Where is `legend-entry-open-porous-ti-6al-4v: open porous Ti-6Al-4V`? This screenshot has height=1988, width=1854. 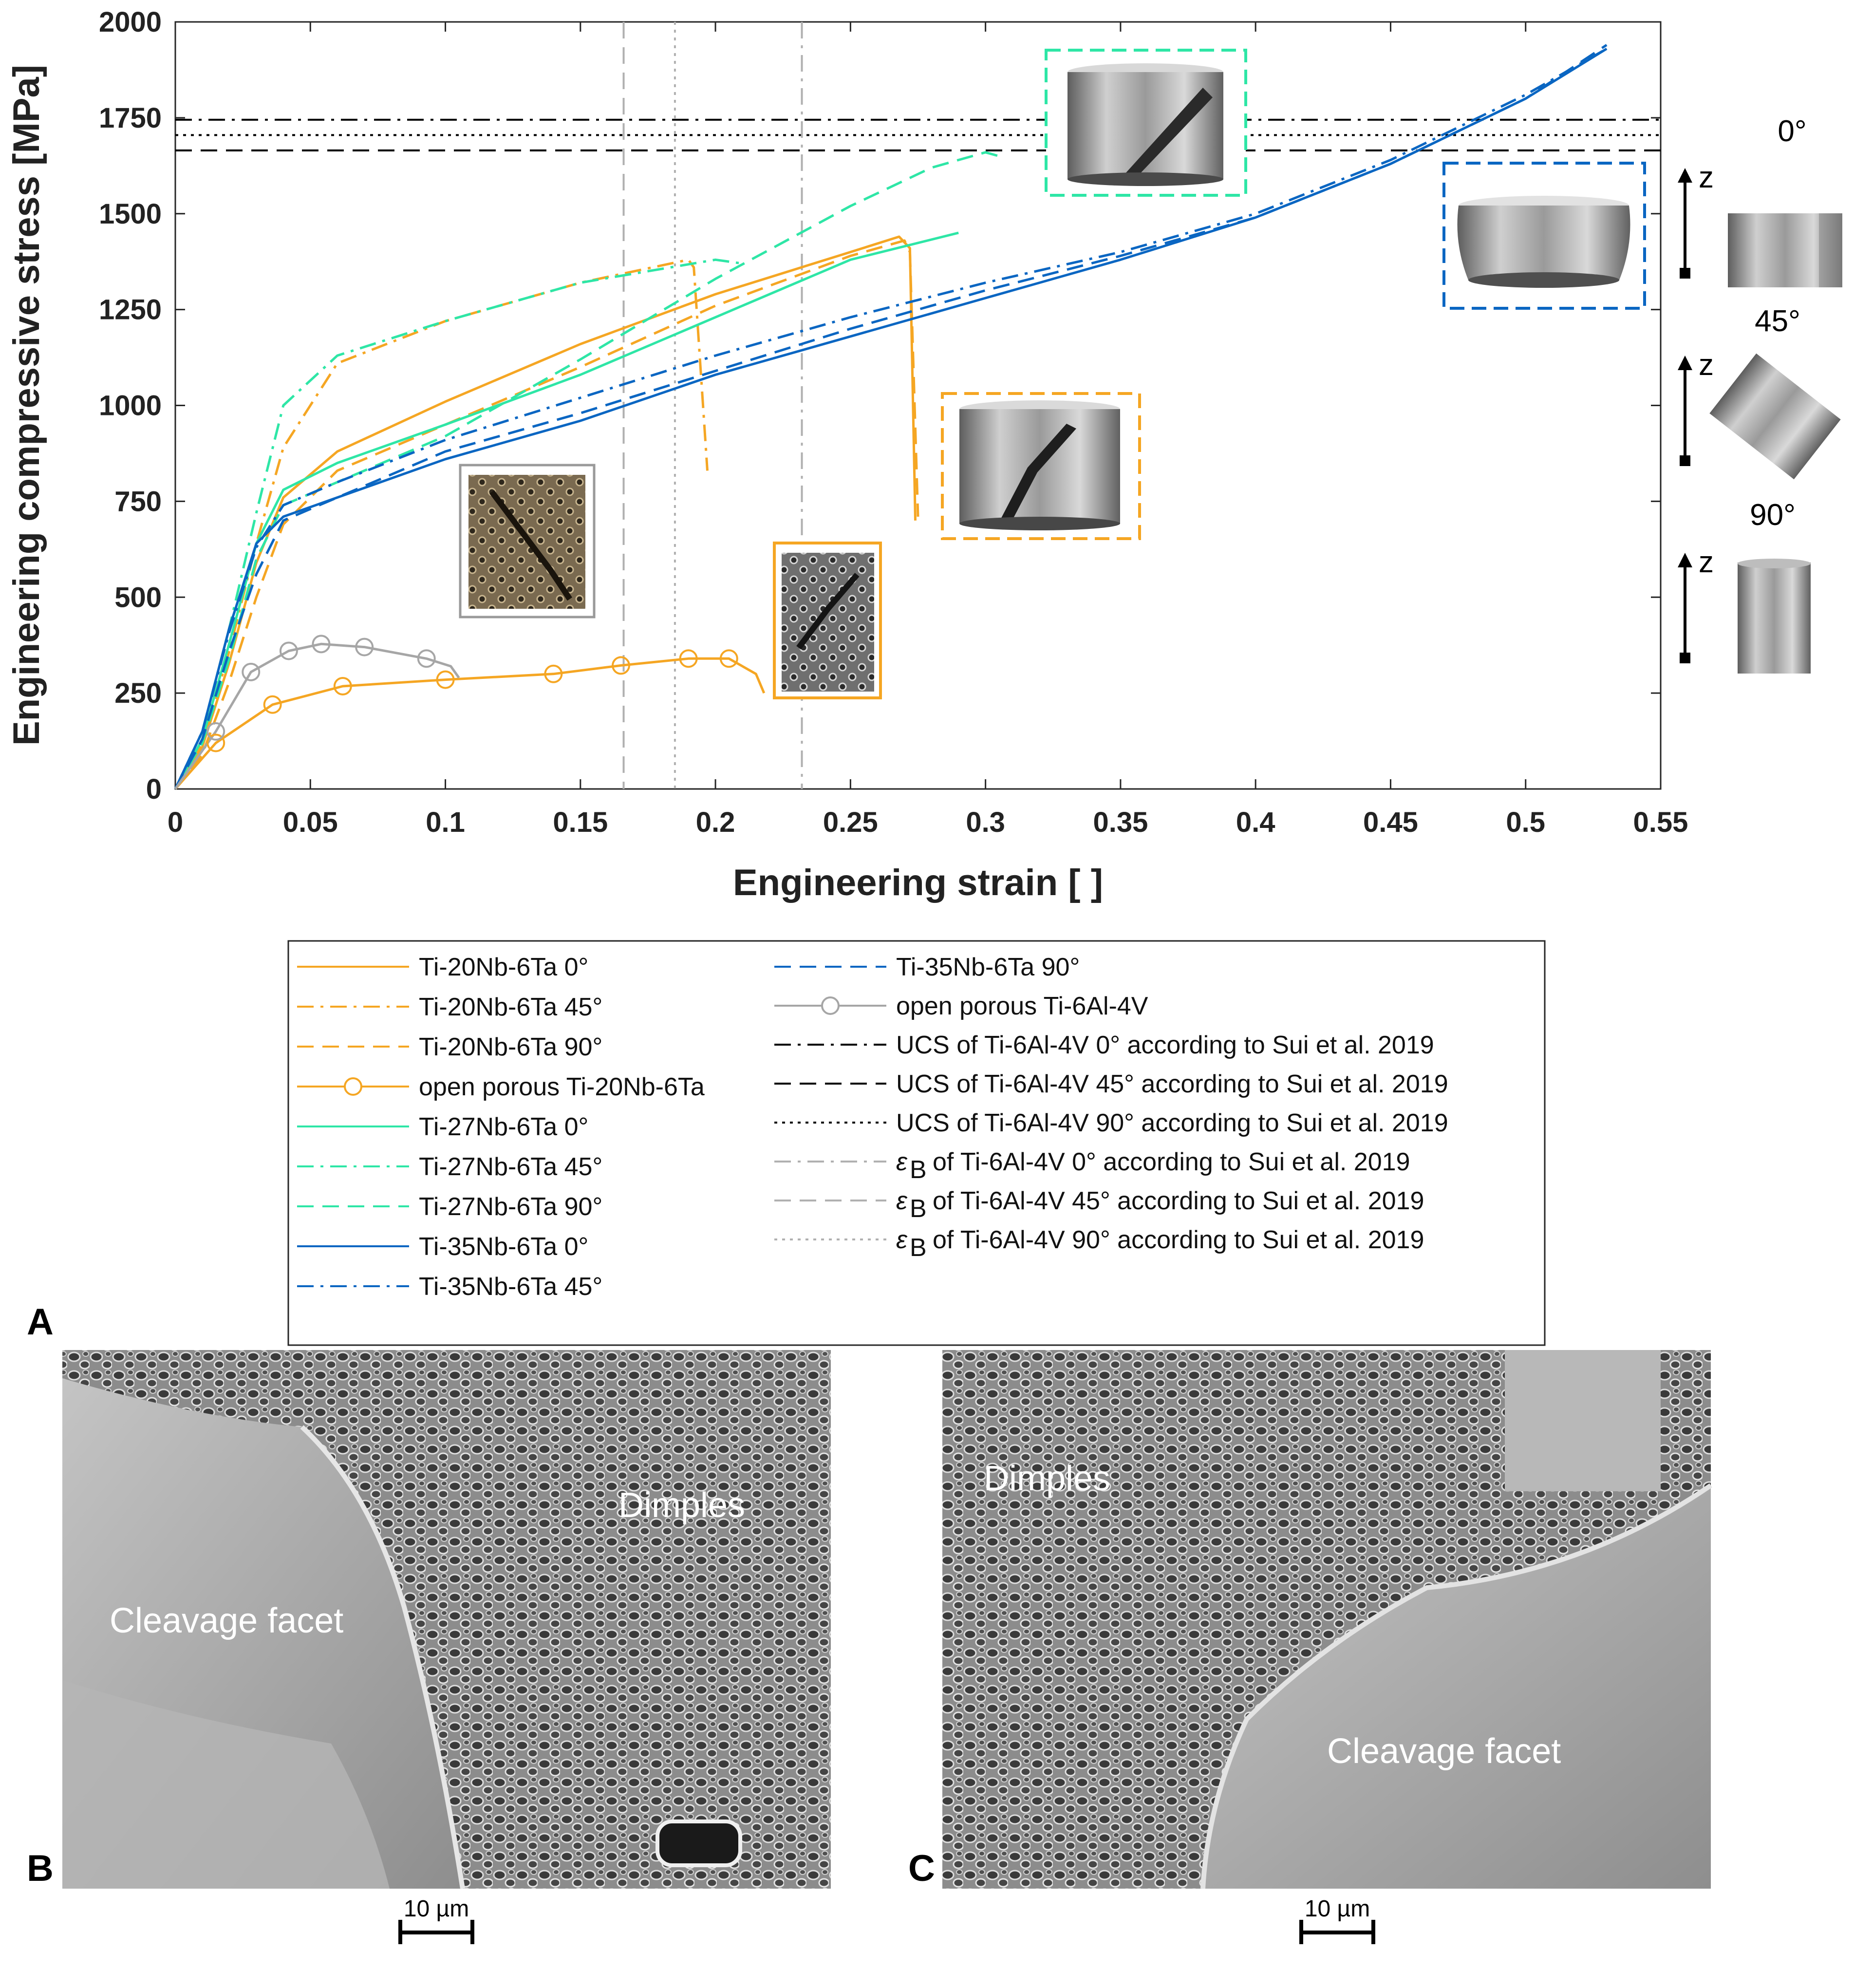 legend-entry-open-porous-ti-6al-4v: open porous Ti-6Al-4V is located at coordinates (961, 1006).